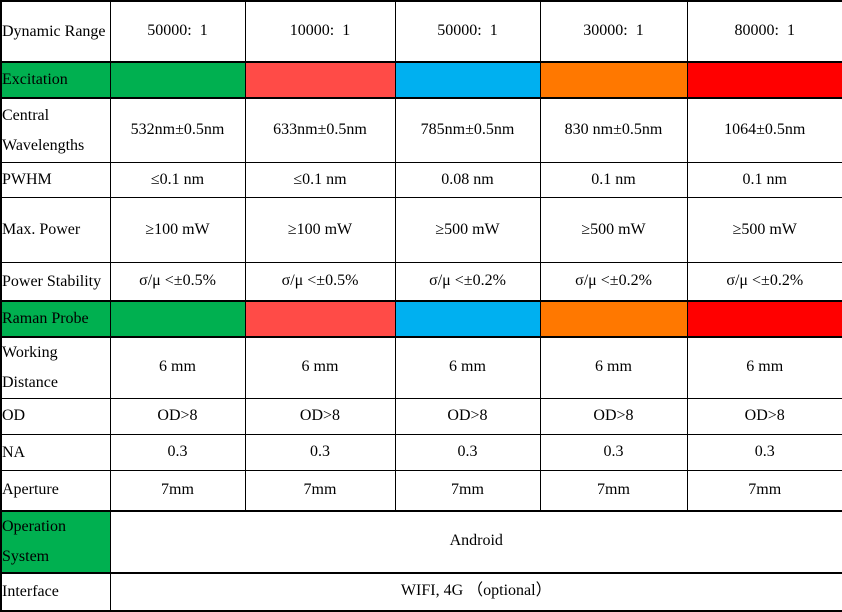 The width and height of the screenshot is (842, 612). Describe the element at coordinates (467, 319) in the screenshot. I see `raman-probe-band-cell-blue` at that location.